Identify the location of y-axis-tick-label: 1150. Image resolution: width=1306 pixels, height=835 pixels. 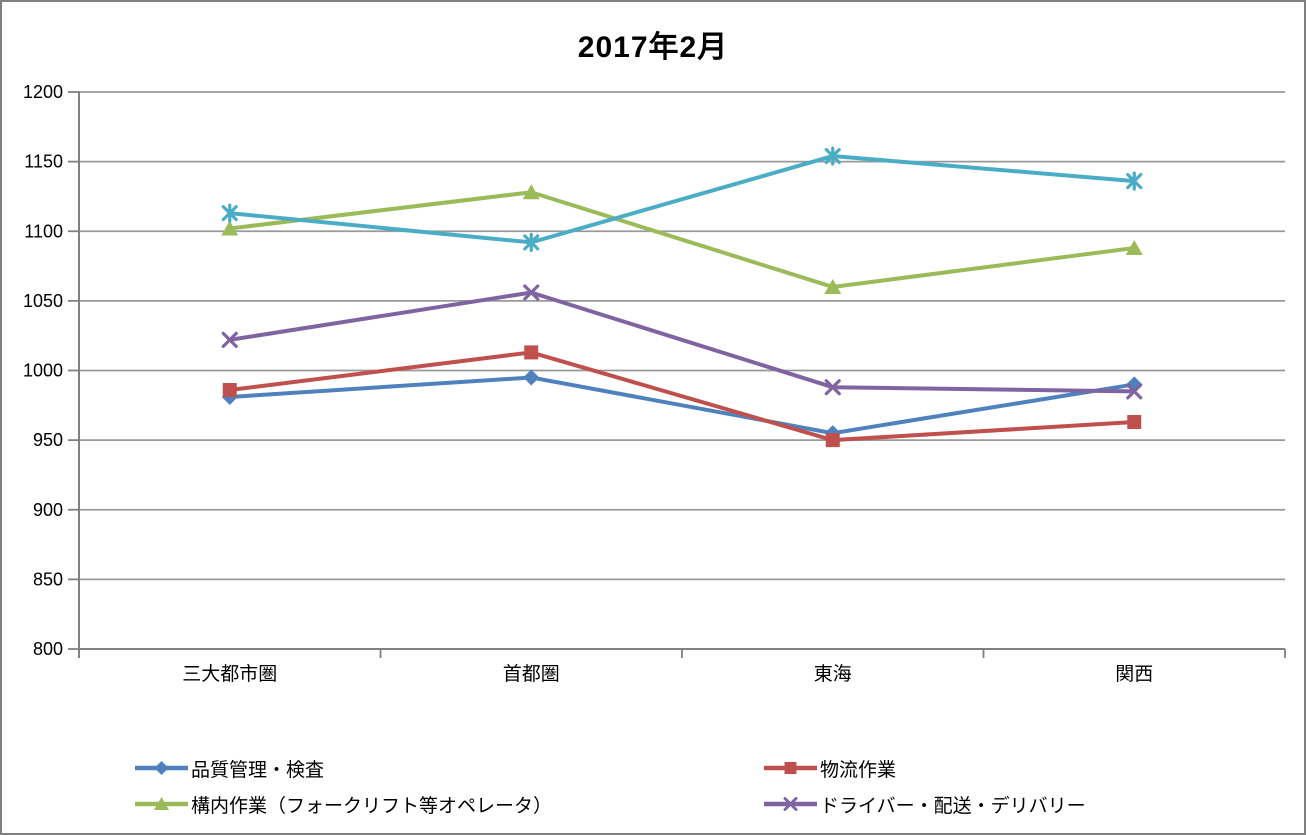
(43, 162).